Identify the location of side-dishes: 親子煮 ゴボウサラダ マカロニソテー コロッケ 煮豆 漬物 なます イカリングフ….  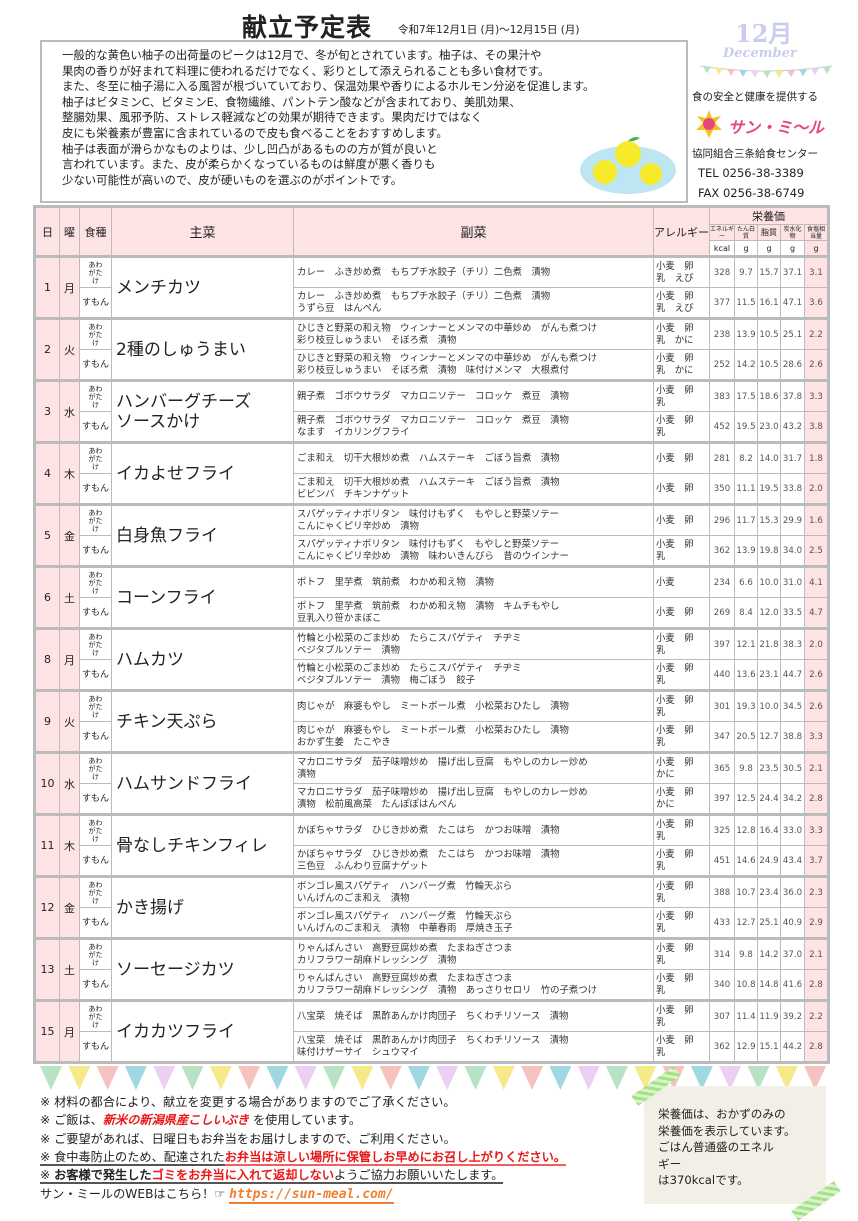
(473, 427).